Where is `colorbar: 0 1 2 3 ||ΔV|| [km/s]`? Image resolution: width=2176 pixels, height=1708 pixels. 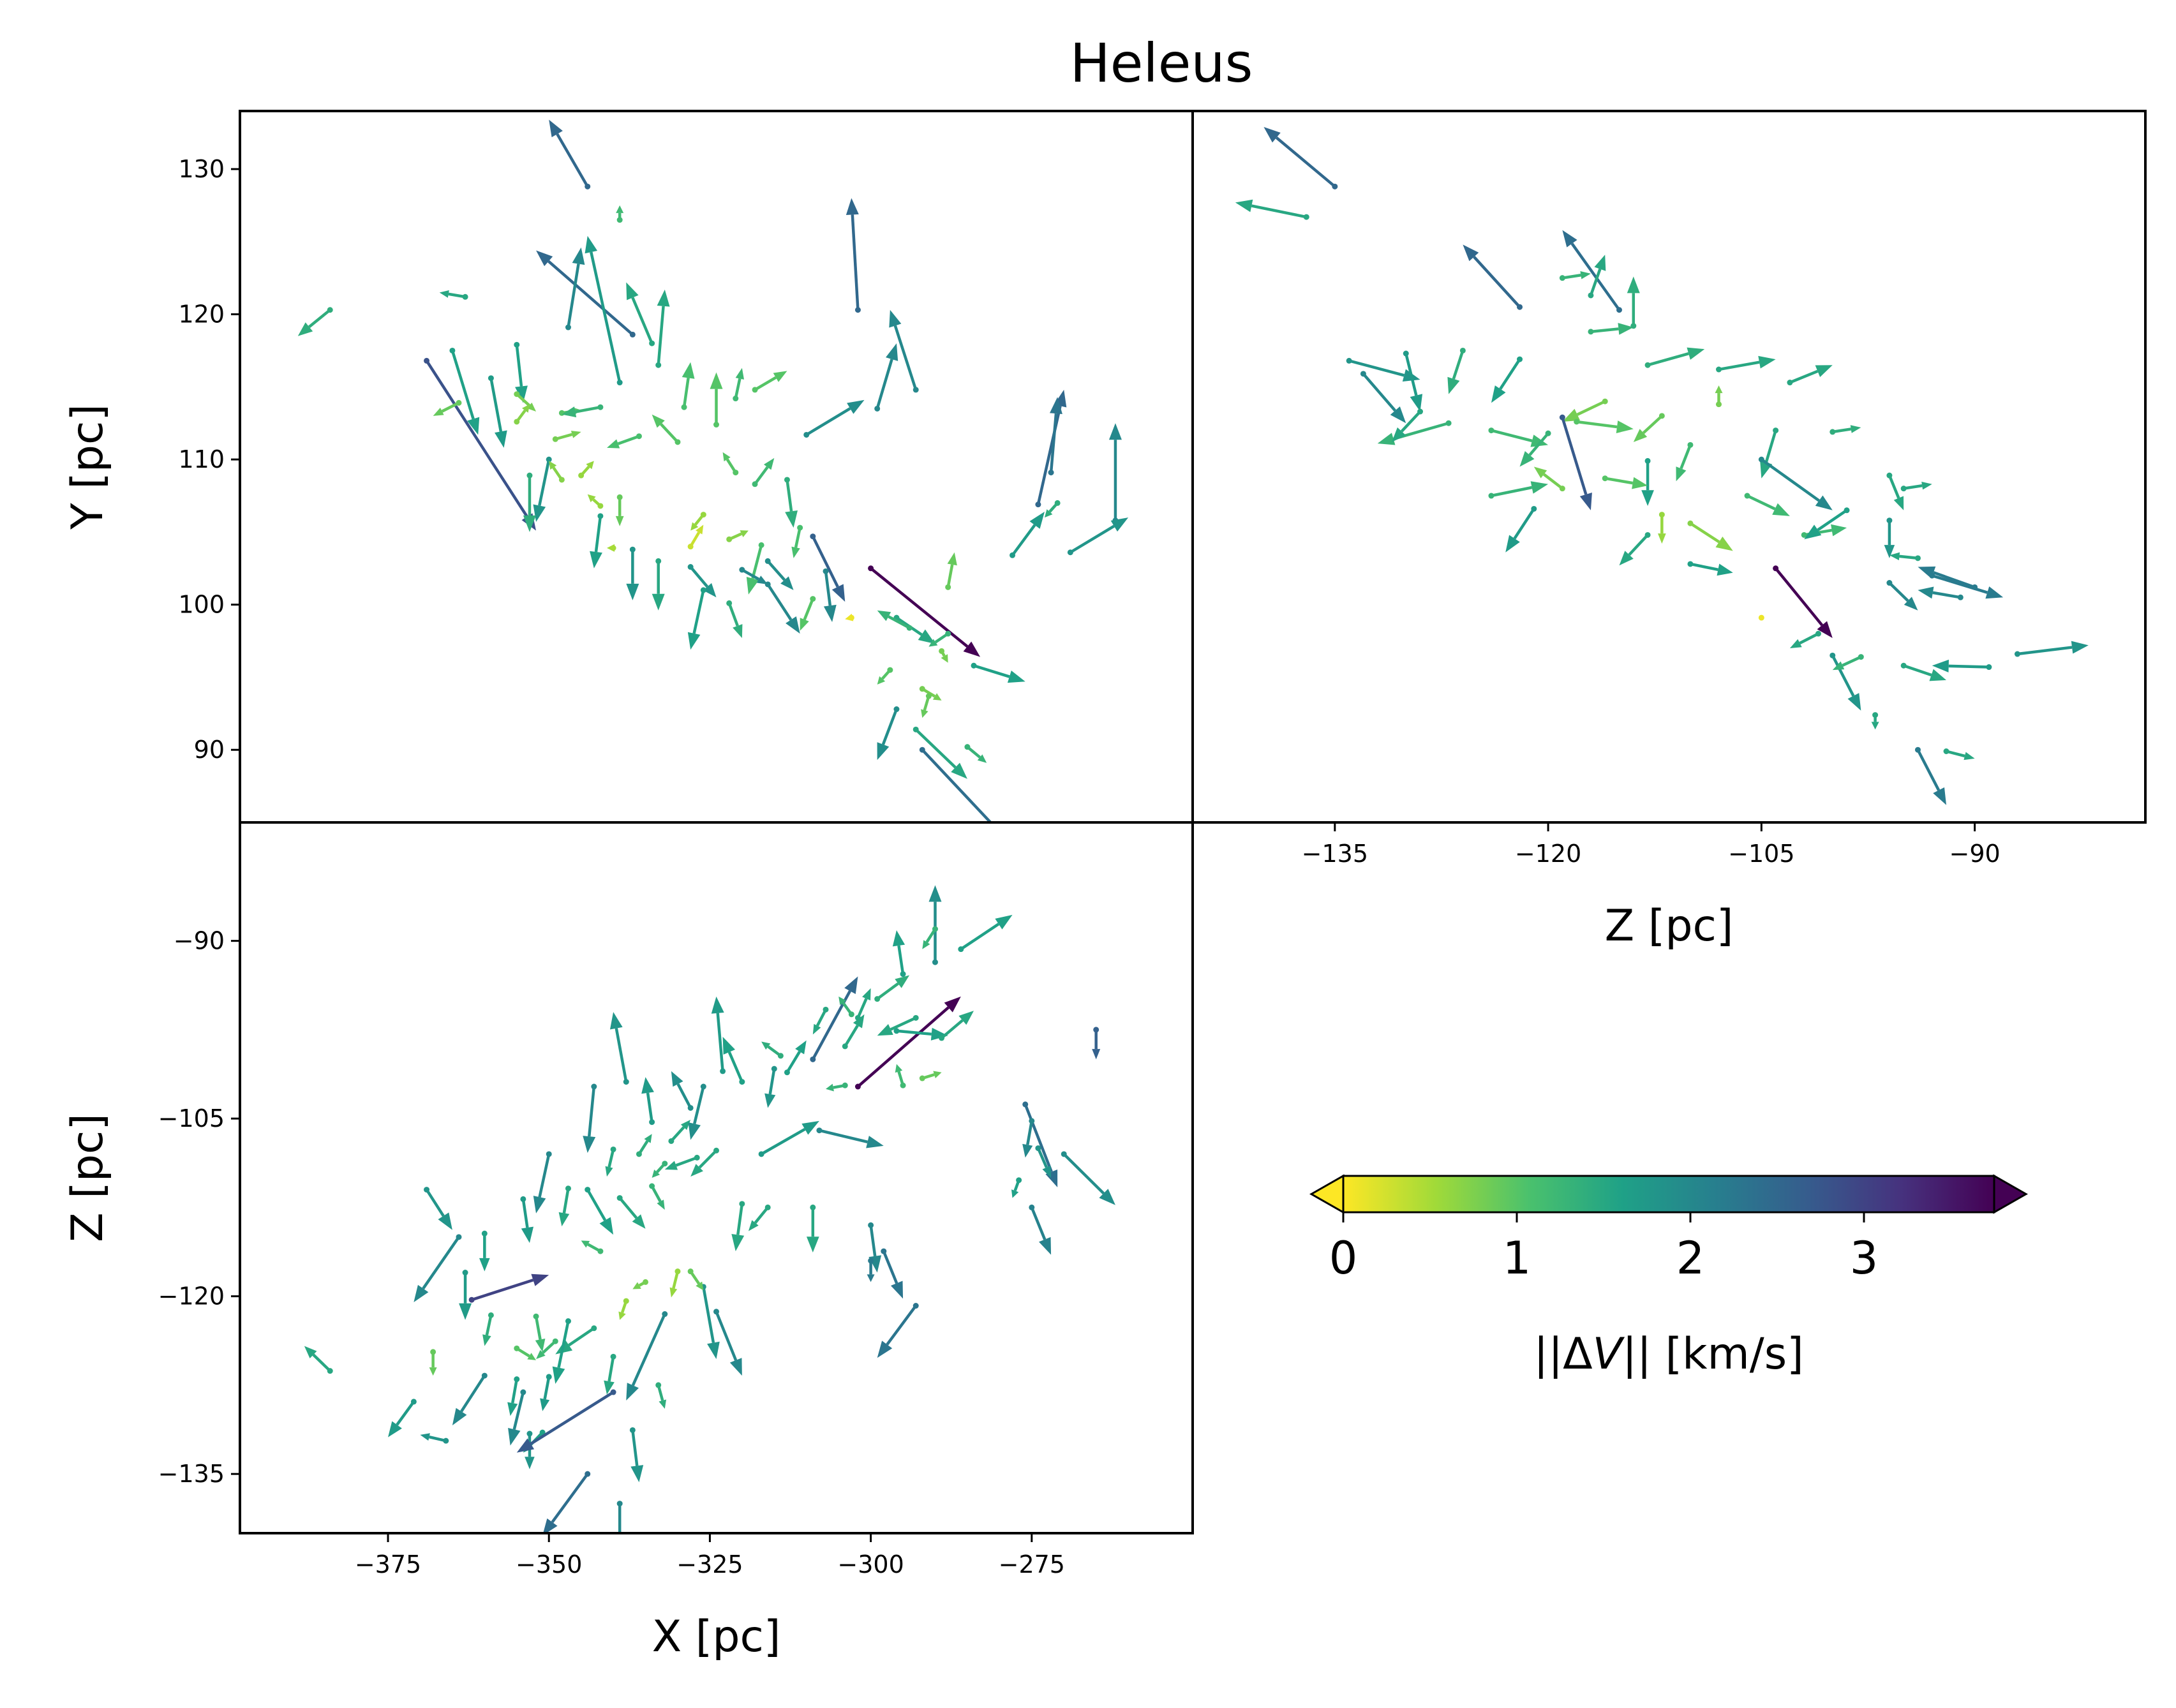 colorbar: 0 1 2 3 ||ΔV|| [km/s] is located at coordinates (1669, 1276).